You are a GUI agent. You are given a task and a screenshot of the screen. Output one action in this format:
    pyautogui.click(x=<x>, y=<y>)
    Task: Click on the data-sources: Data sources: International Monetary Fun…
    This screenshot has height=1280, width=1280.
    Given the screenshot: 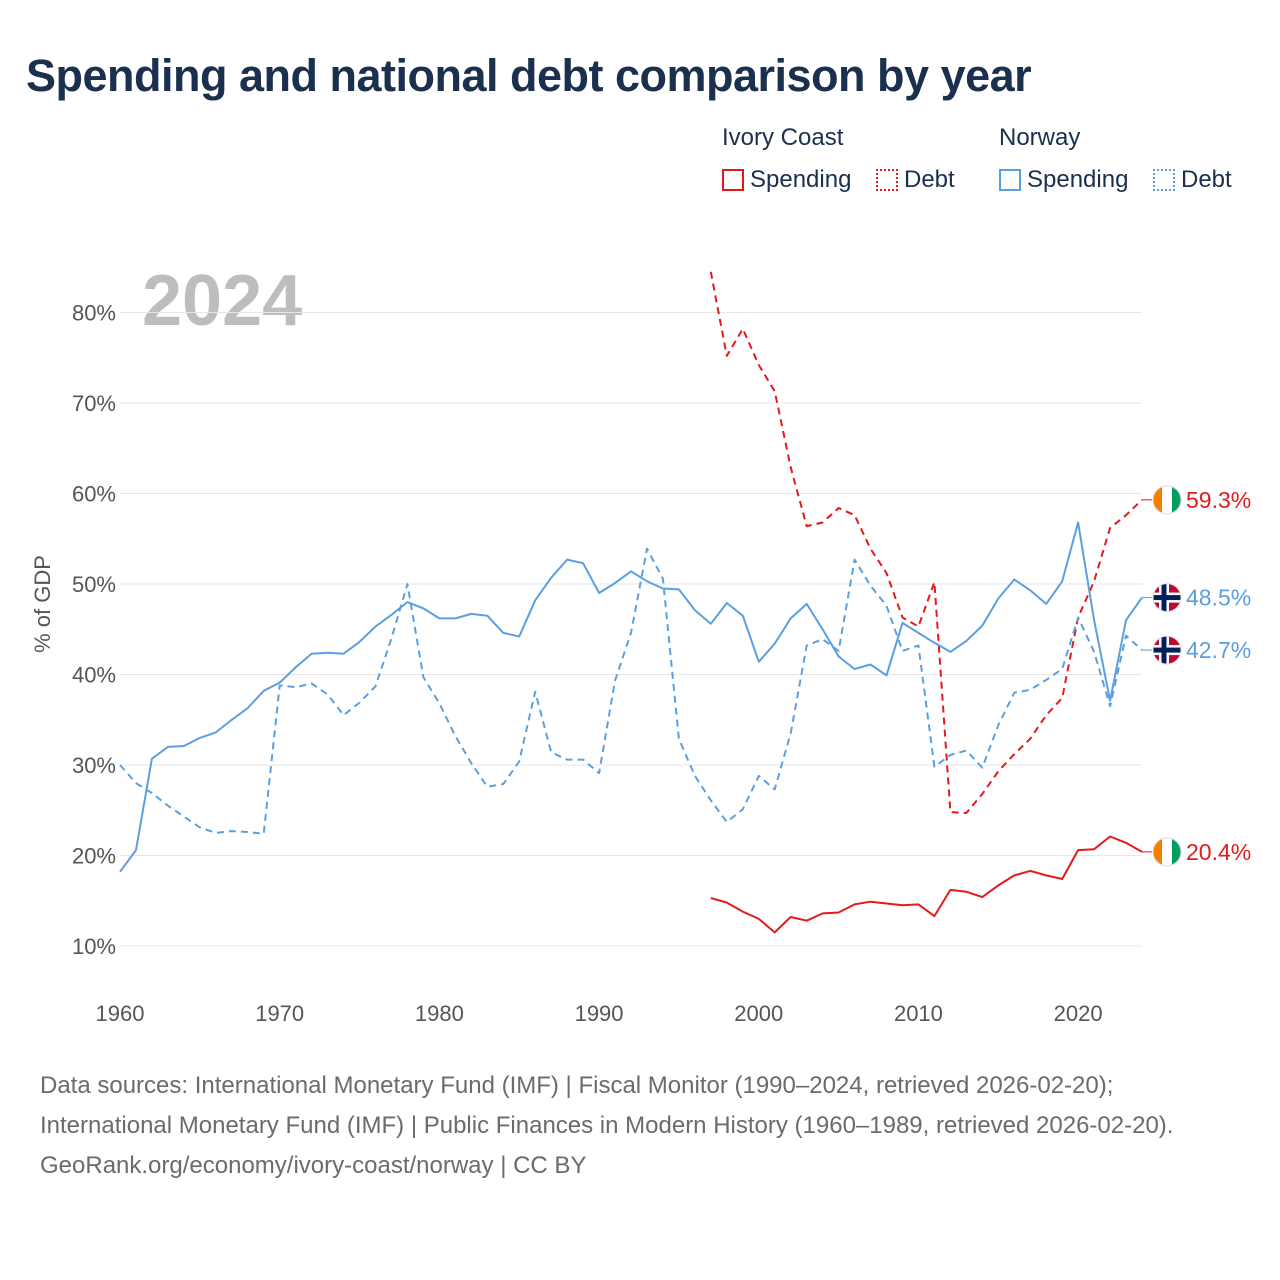 What is the action you would take?
    pyautogui.click(x=607, y=1105)
    